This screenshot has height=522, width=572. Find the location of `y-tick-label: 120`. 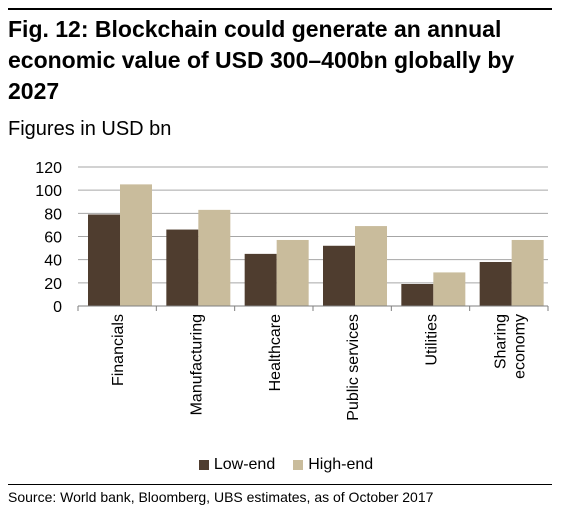

y-tick-label: 120 is located at coordinates (48, 168).